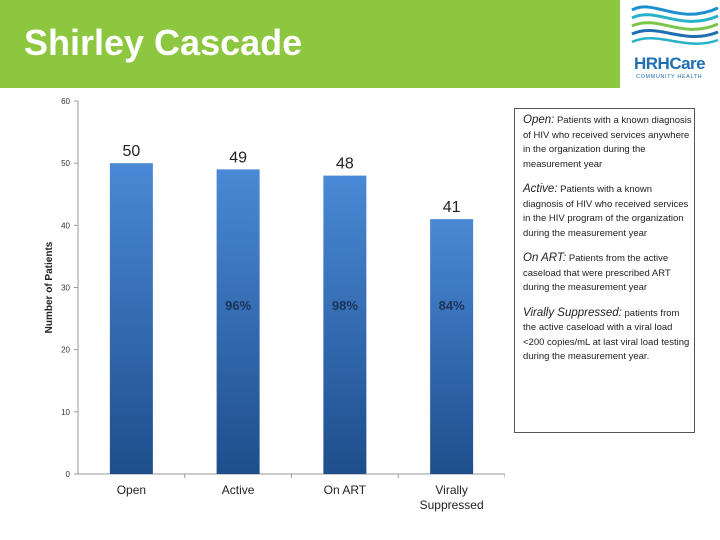 This screenshot has height=540, width=720. I want to click on x-tick-label: Open, so click(131, 490).